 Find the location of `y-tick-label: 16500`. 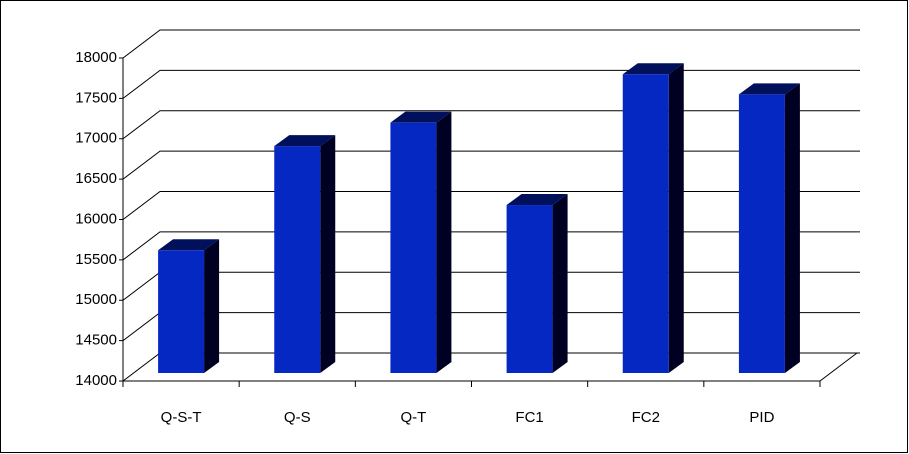

y-tick-label: 16500 is located at coordinates (96, 178).